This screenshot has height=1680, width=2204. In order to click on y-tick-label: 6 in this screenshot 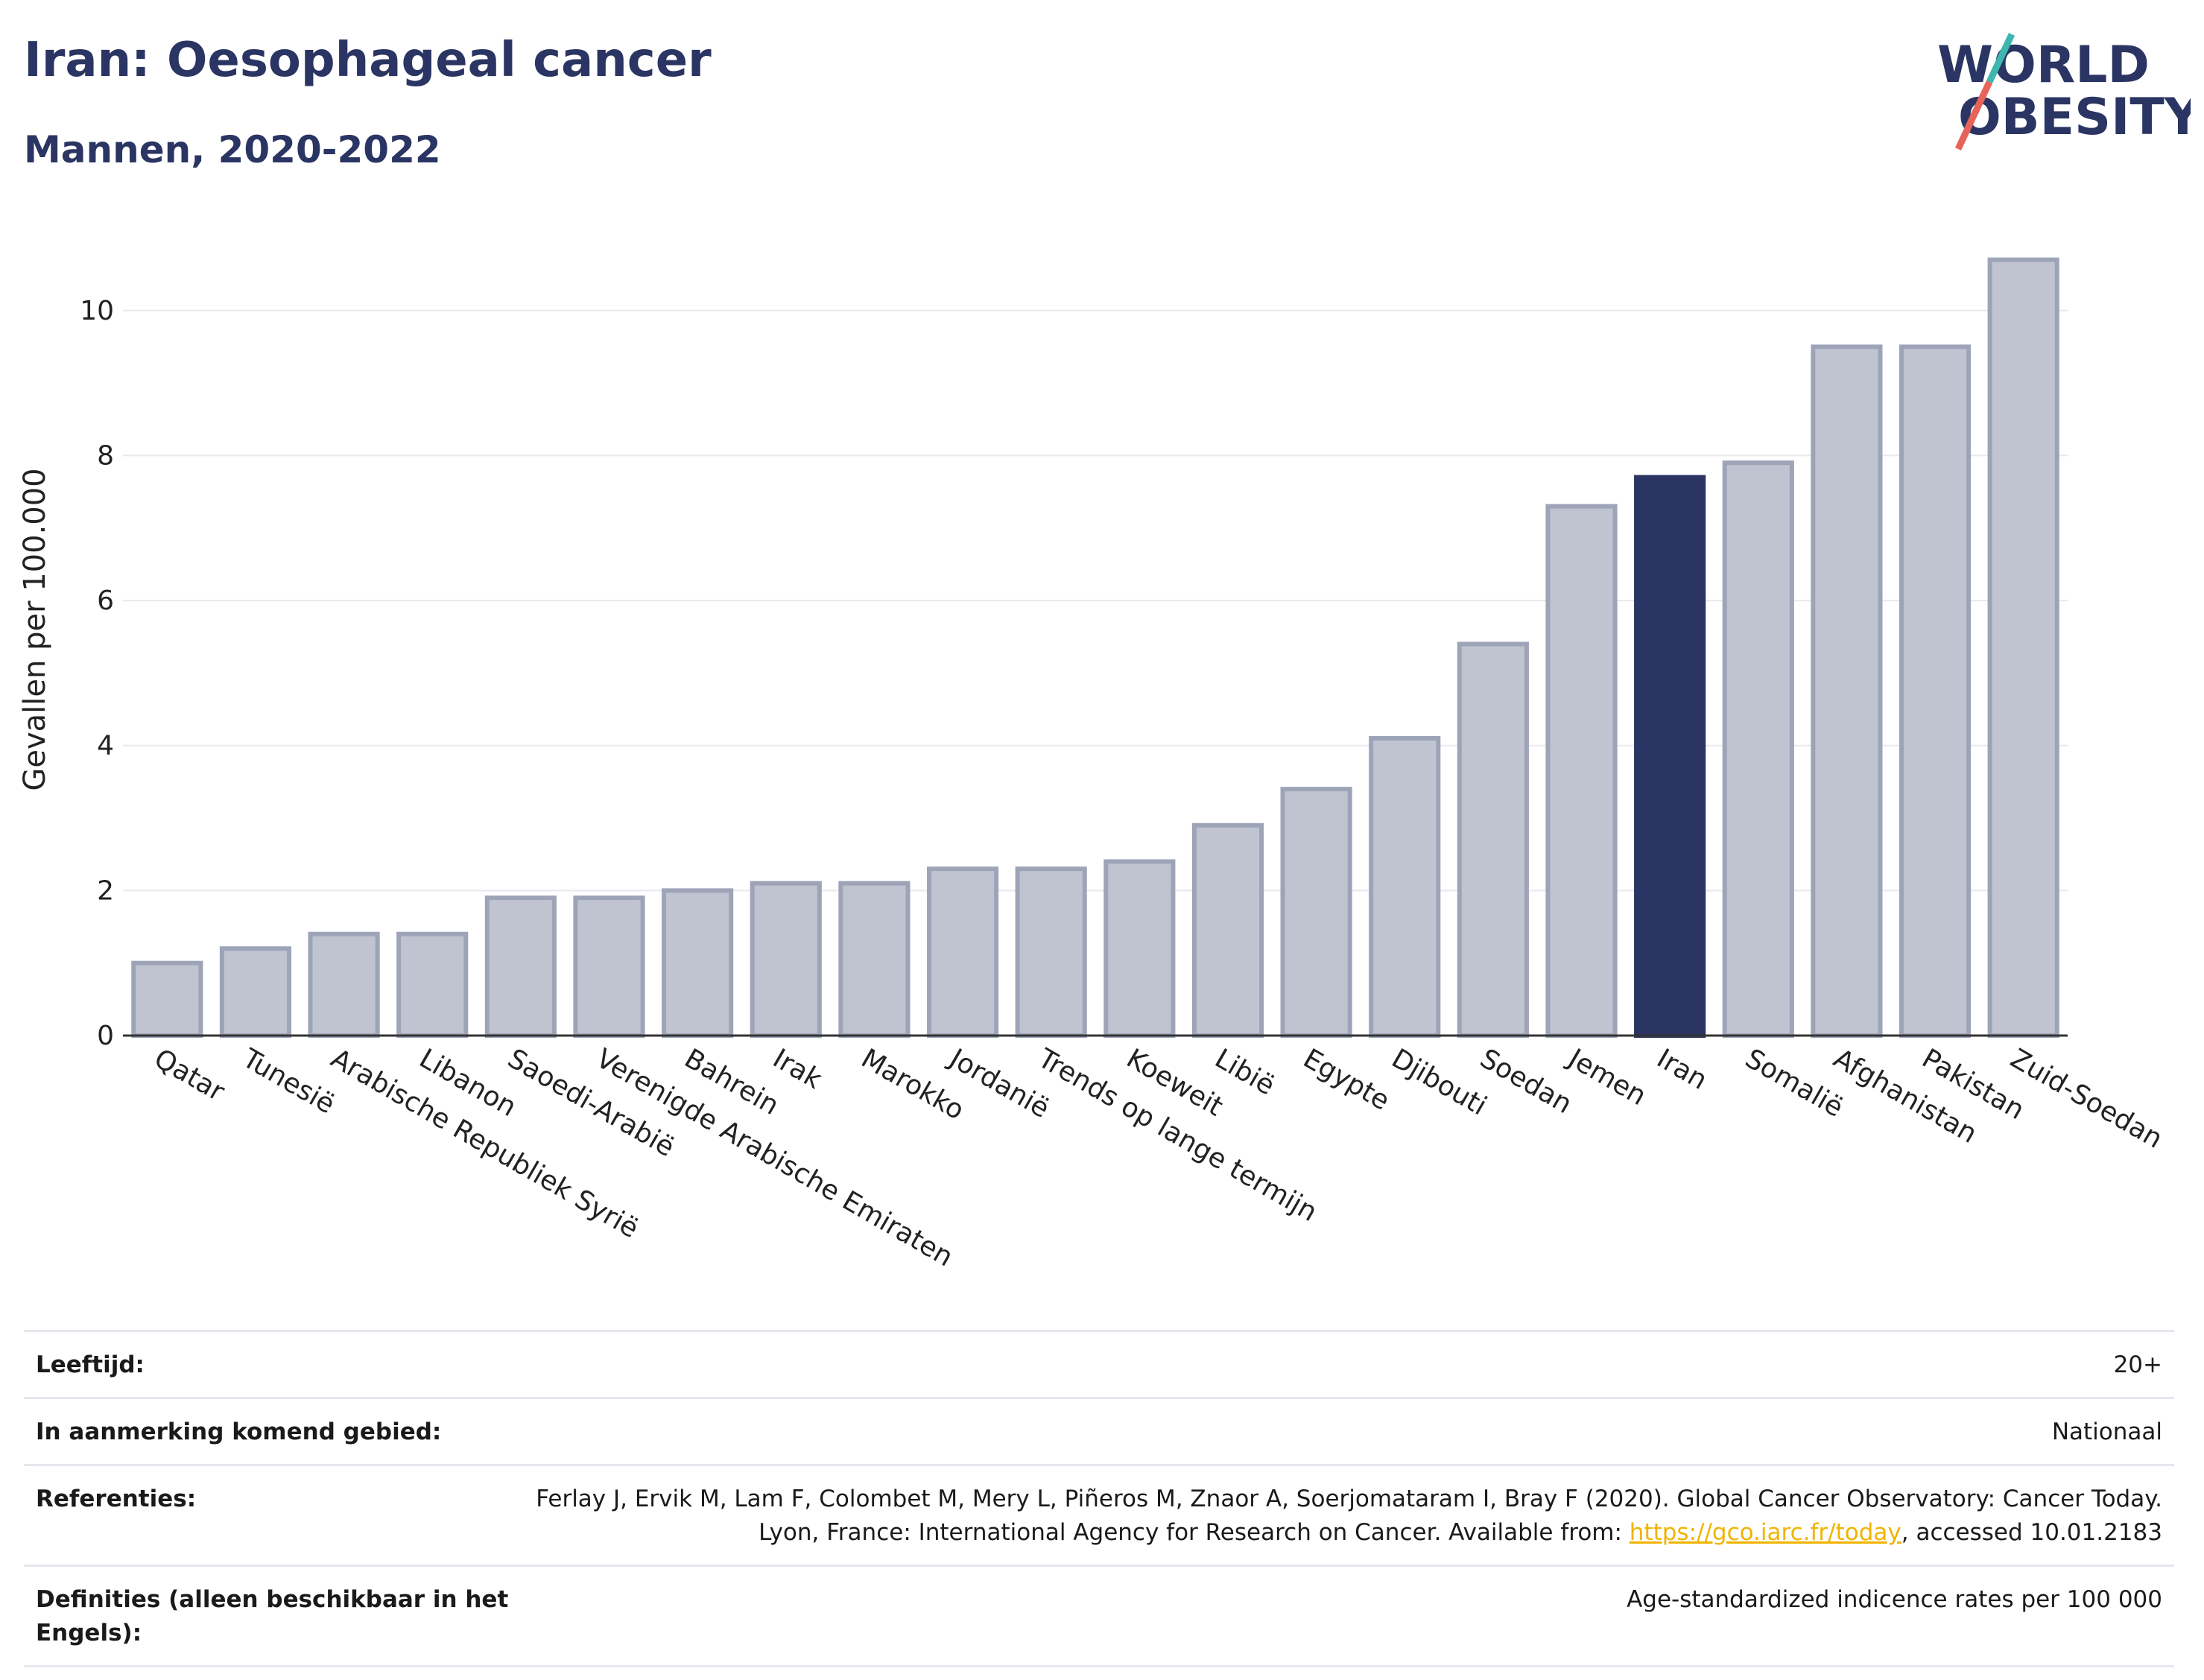, I will do `click(105, 601)`.